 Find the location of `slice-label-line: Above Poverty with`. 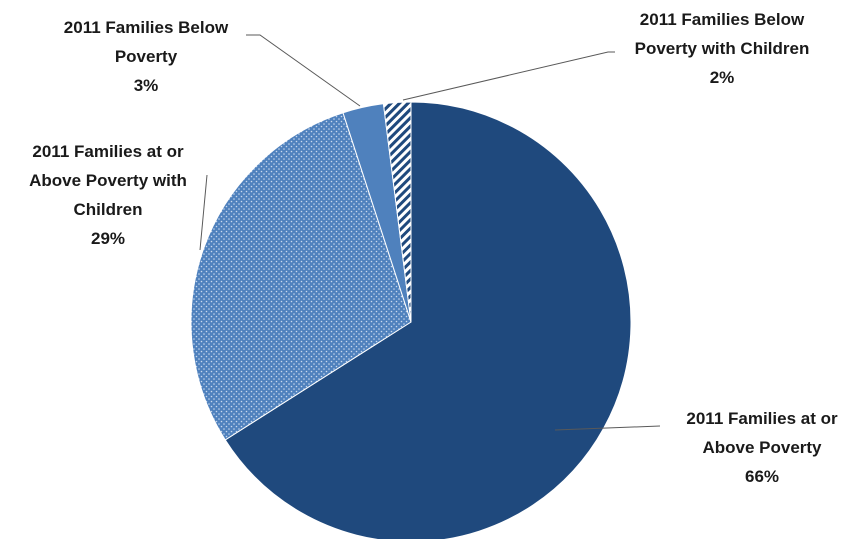

slice-label-line: Above Poverty with is located at coordinates (108, 180).